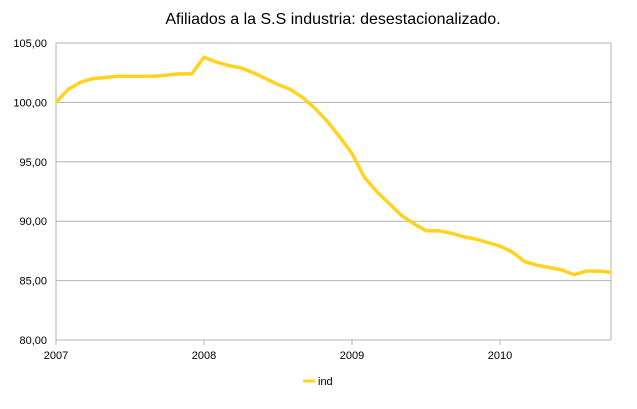 The image size is (637, 409). I want to click on y-tick-label: 90,00, so click(33, 222).